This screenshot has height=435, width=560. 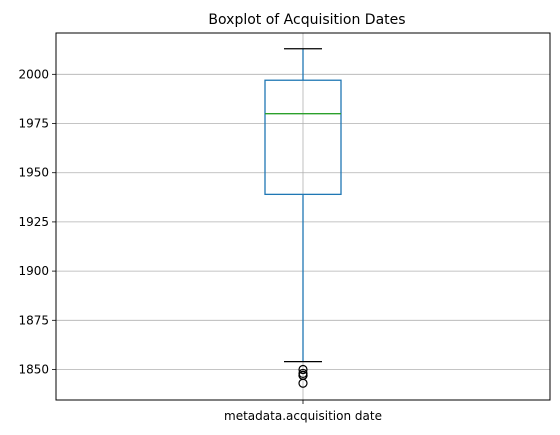 What do you see at coordinates (33, 271) in the screenshot?
I see `y-tick-label: 1900` at bounding box center [33, 271].